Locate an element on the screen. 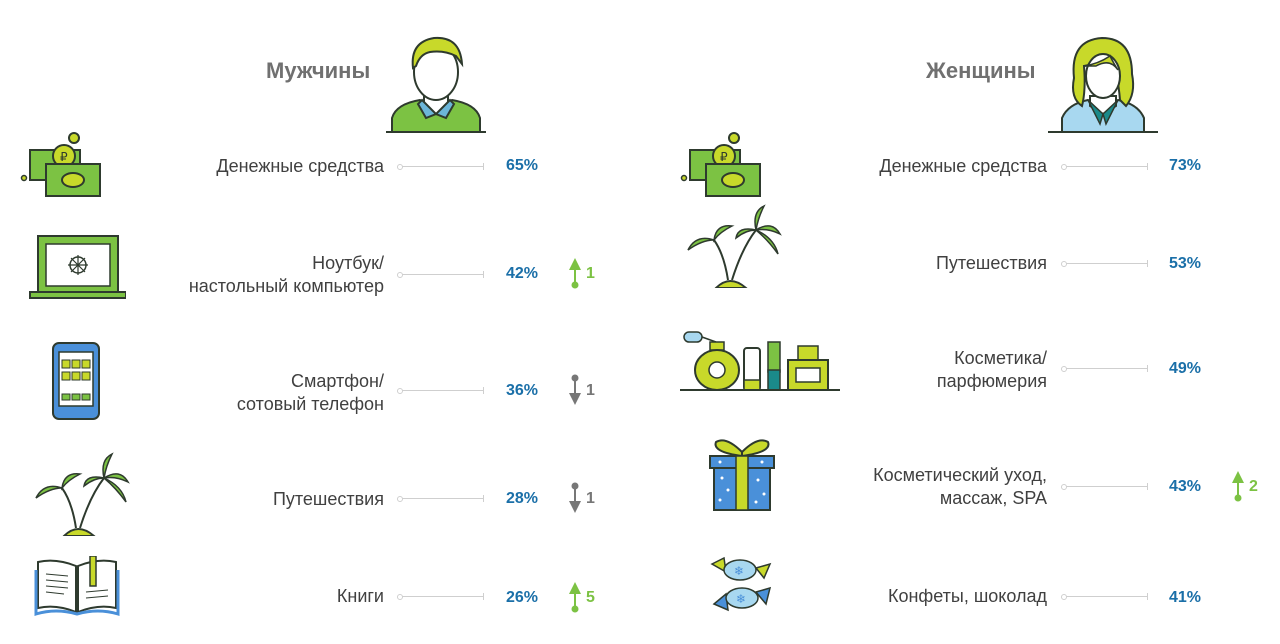 Image resolution: width=1280 pixels, height=644 pixels. smartphone-icon is located at coordinates (76, 381).